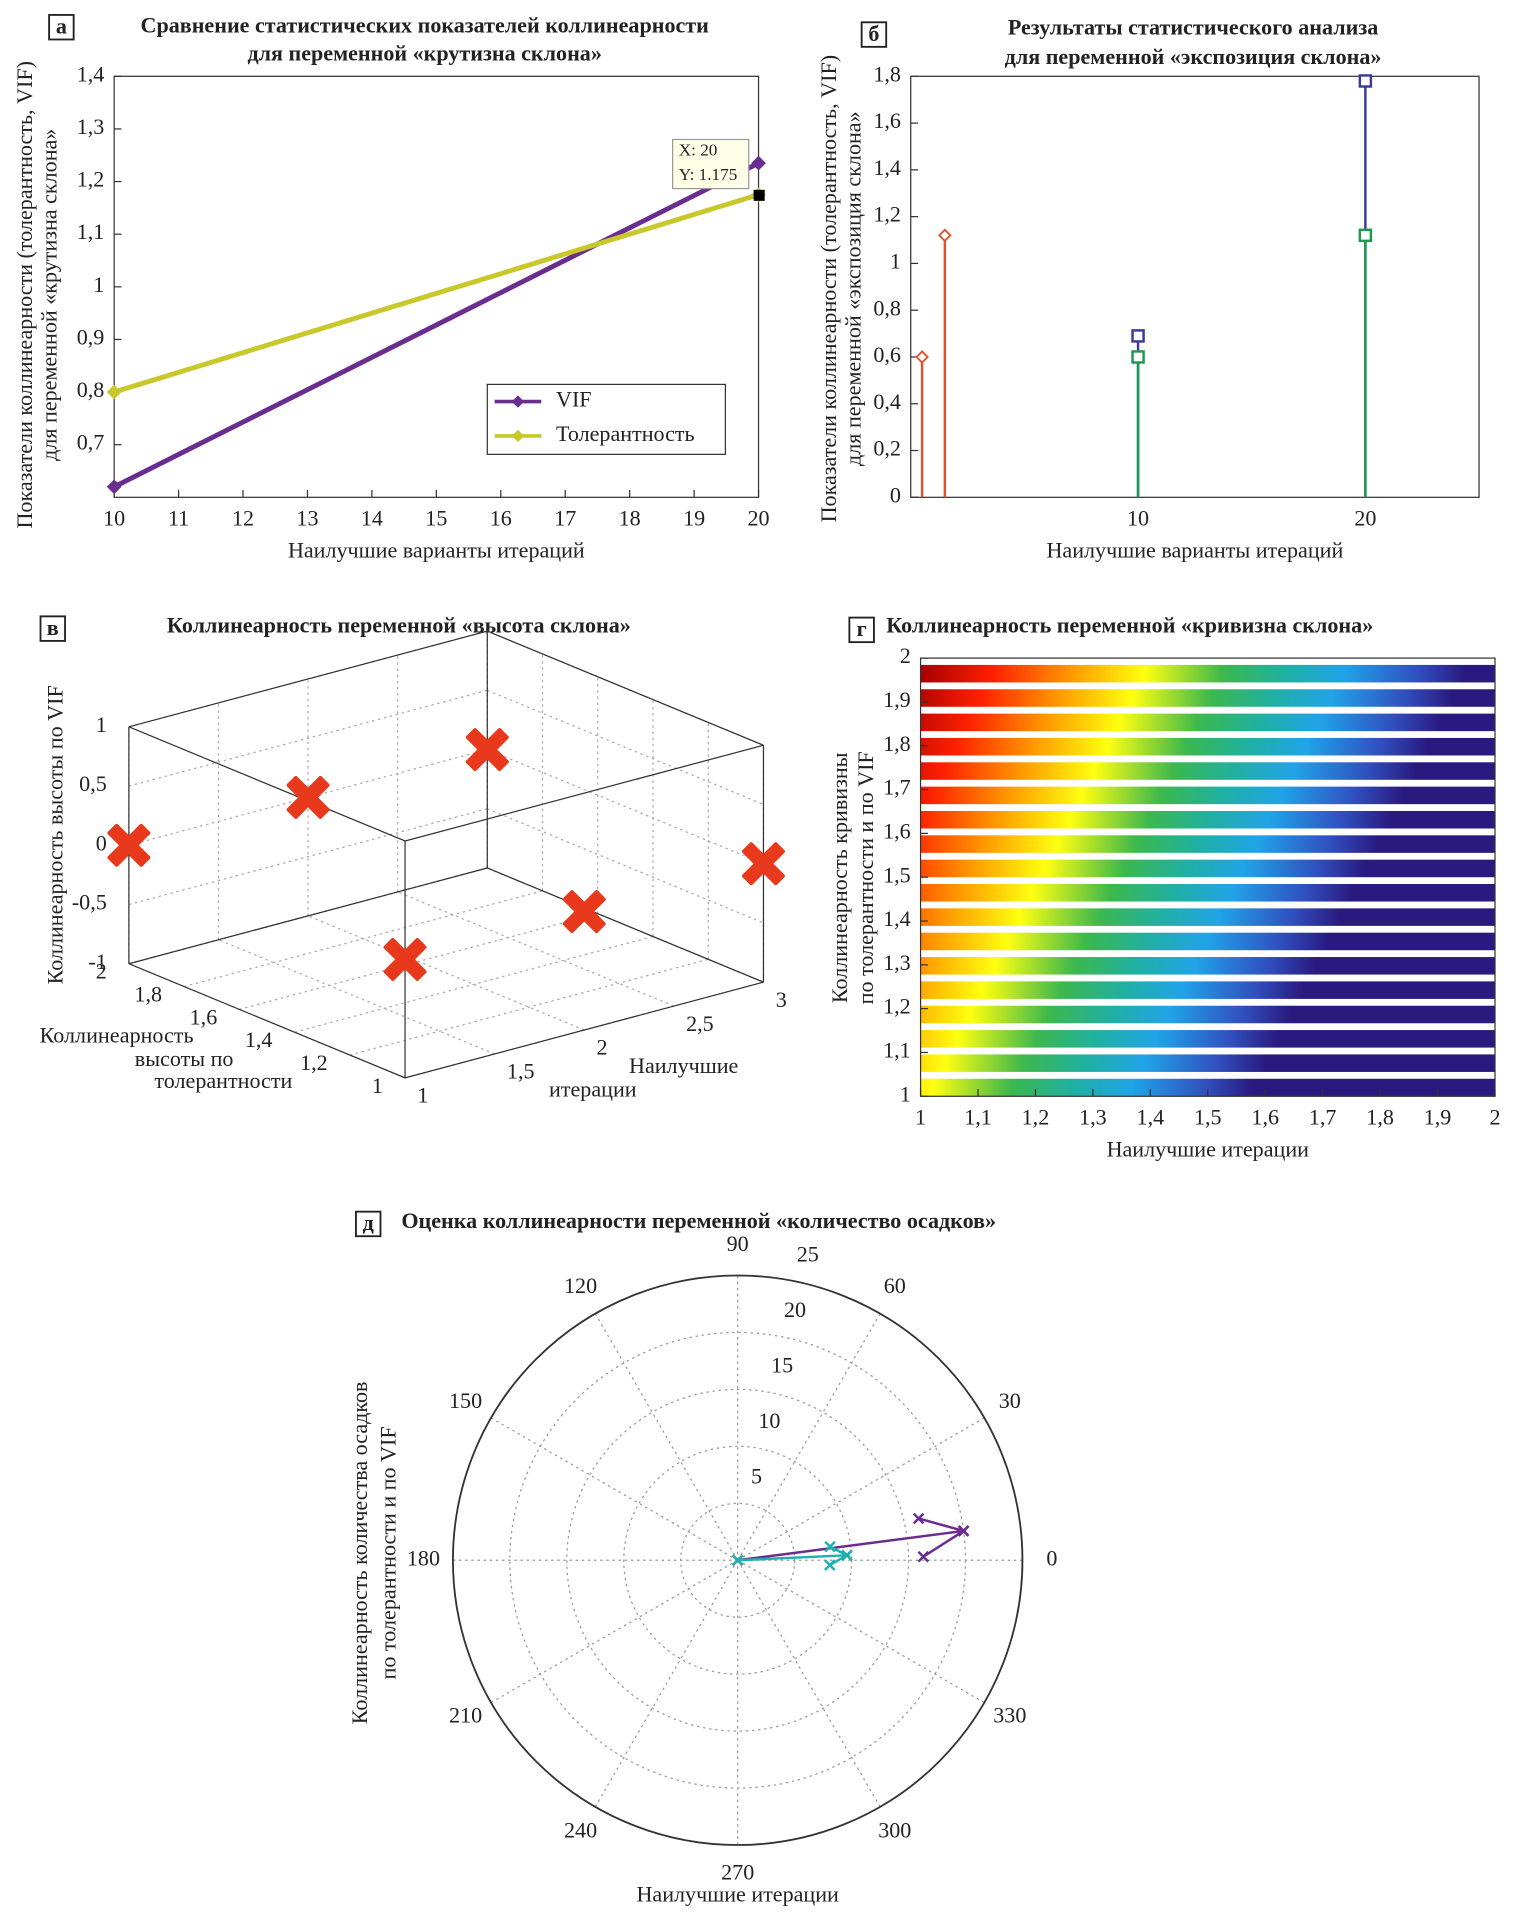 This screenshot has width=1522, height=1925. I want to click on theta-tick-label: 120, so click(580, 1285).